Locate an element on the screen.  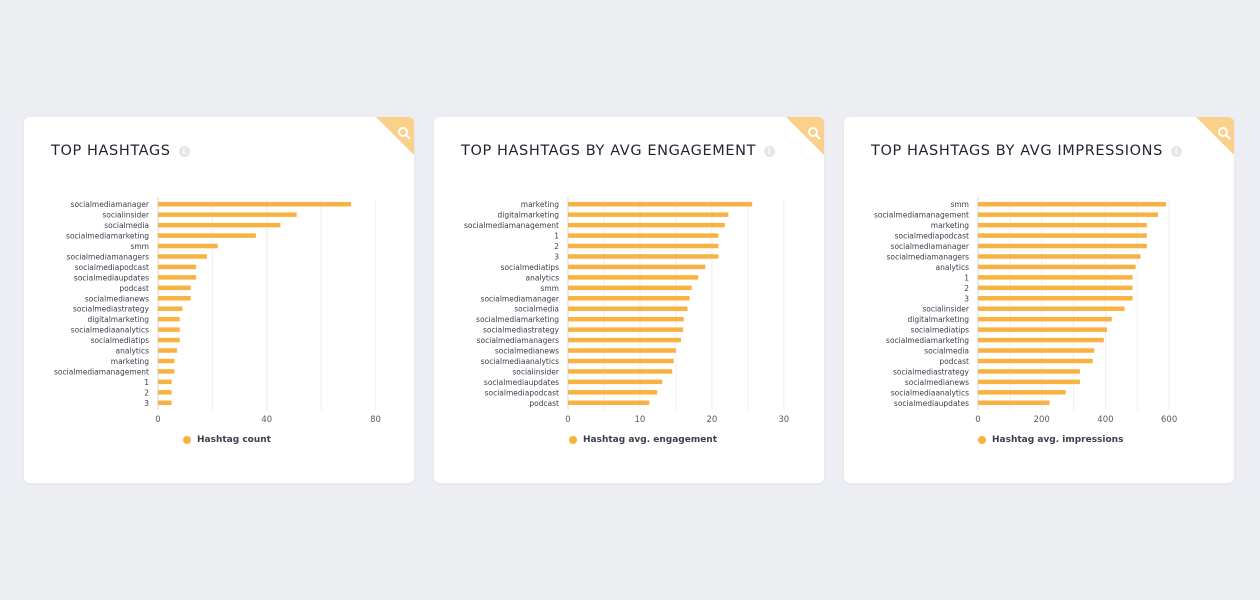
y-category-label: socialmediapodcast is located at coordinates (932, 236).